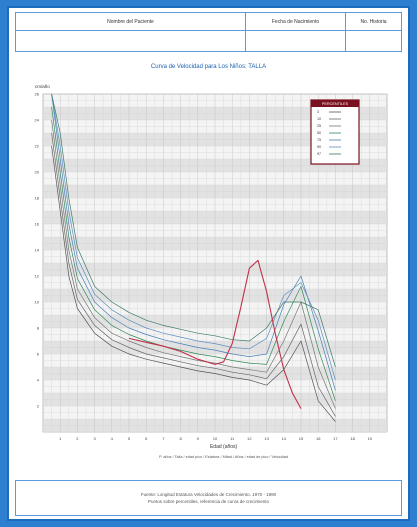 This screenshot has height=527, width=417. Describe the element at coordinates (38, 328) in the screenshot. I see `y-tick-label: 8` at that location.